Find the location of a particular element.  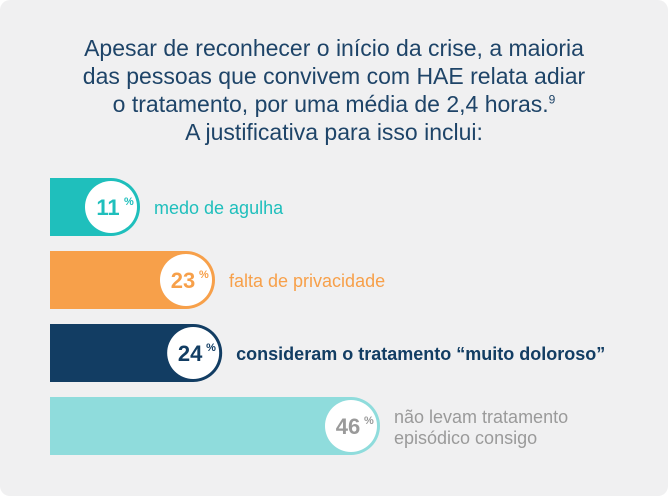

category-label: não levam tratamento episódico consigo is located at coordinates (481, 427).